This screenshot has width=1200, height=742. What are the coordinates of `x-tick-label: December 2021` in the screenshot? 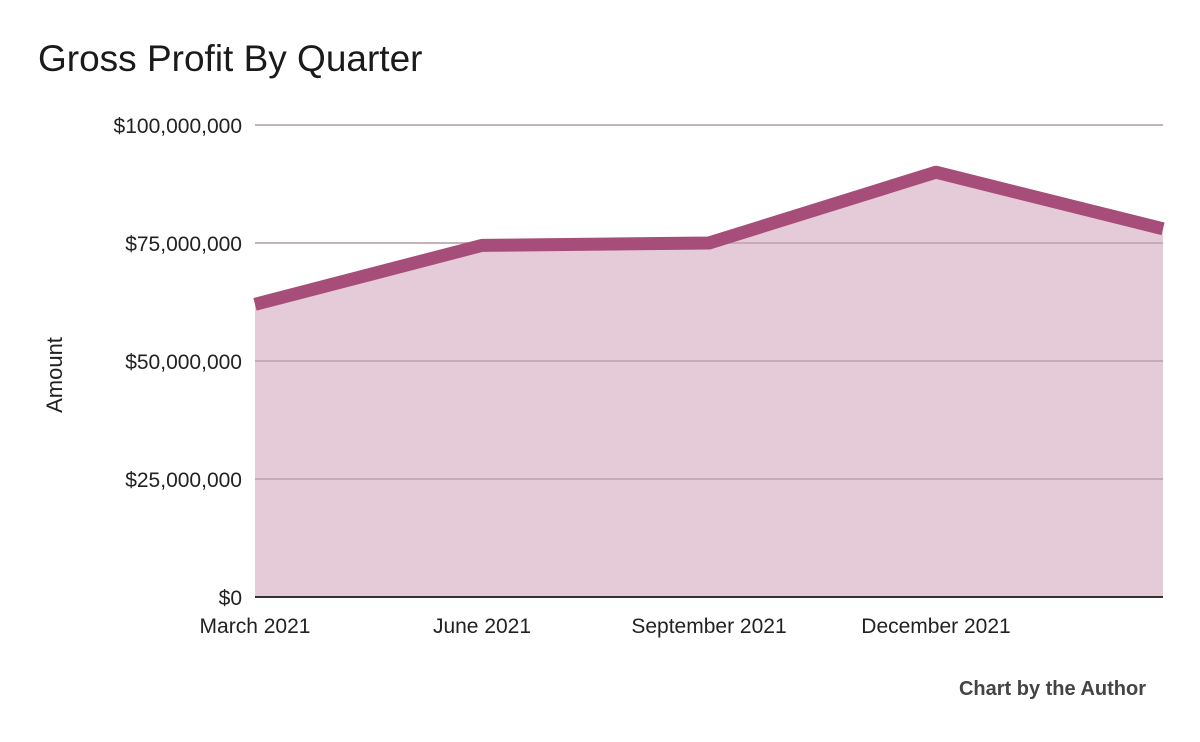 It's located at (935, 626).